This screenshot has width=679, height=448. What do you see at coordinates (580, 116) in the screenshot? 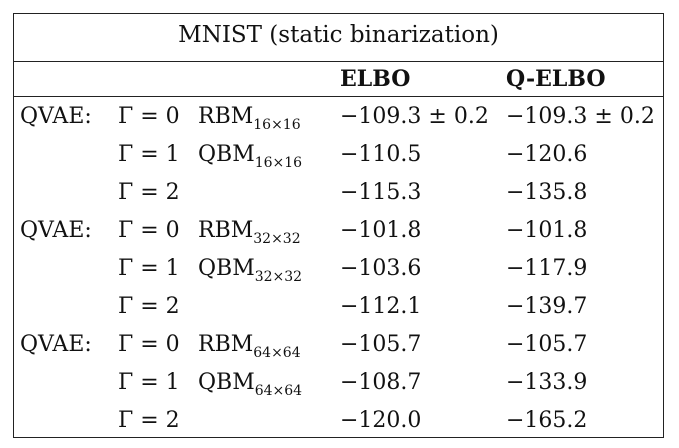
I see `qelbo-cell: −109.3 ± 0.2` at bounding box center [580, 116].